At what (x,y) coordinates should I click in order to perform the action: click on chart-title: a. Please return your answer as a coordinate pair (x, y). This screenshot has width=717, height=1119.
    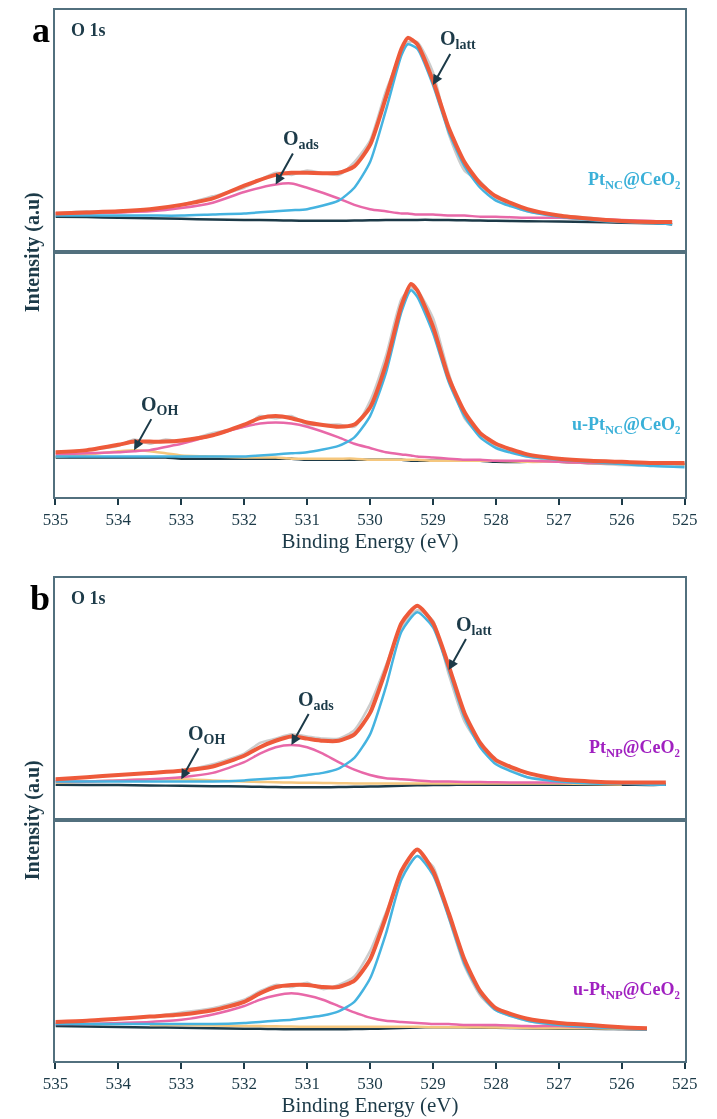
    Looking at the image, I should click on (41, 30).